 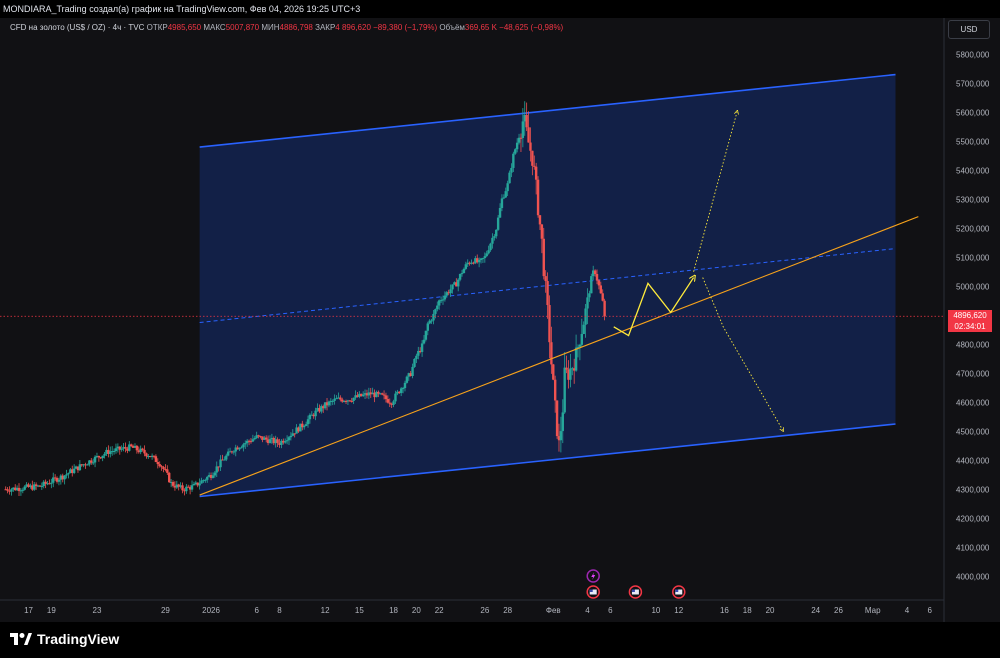 I want to click on channel-lower-line, so click(x=547, y=460).